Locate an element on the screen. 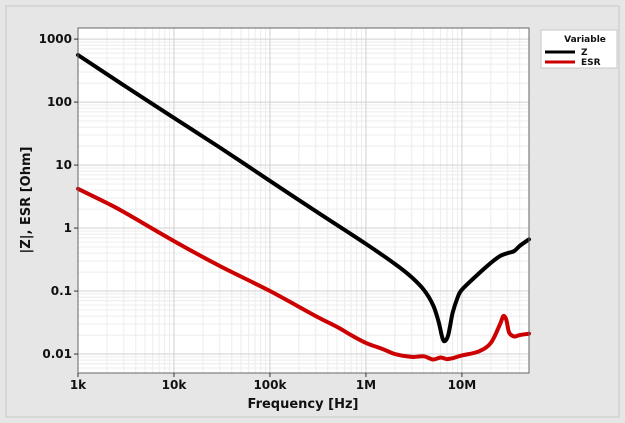  legend: Variable Z ESR is located at coordinates (579, 49).